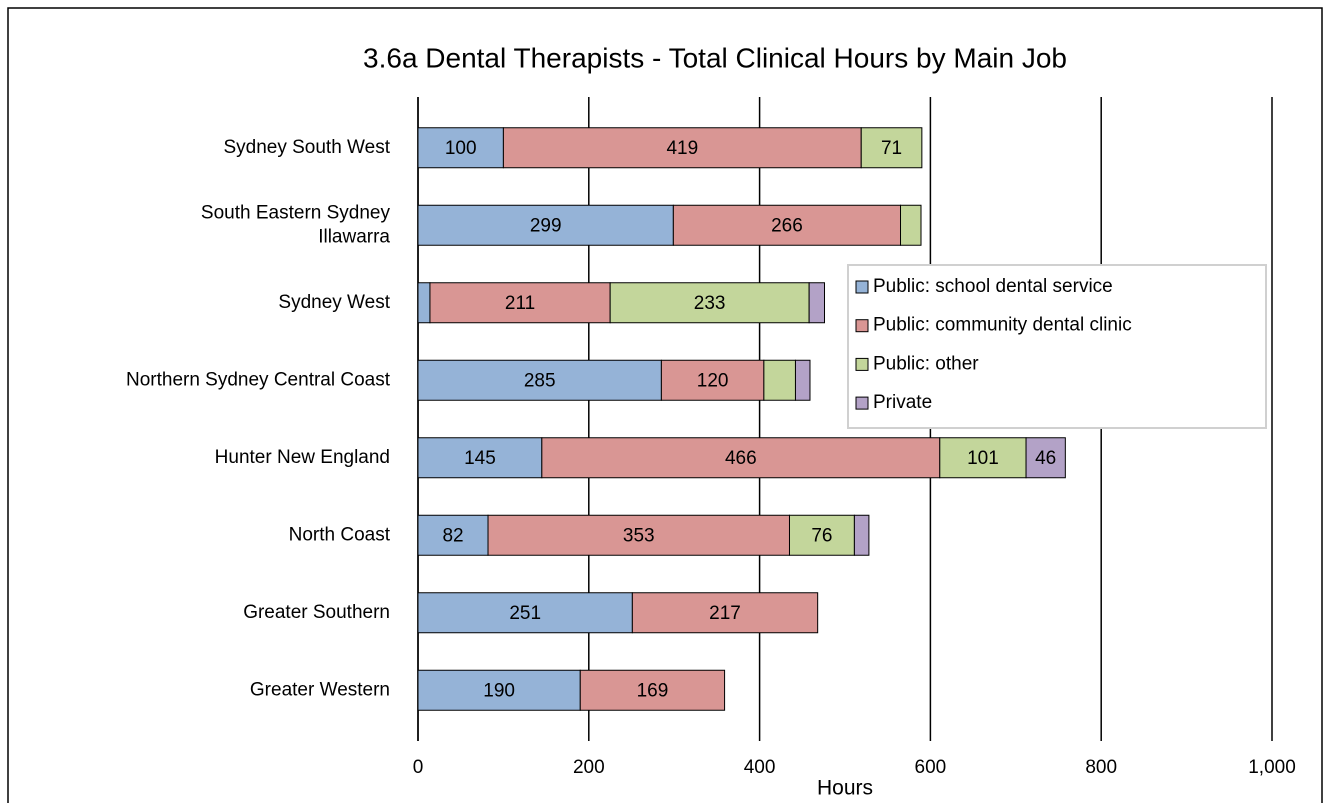  What do you see at coordinates (931, 767) in the screenshot?
I see `x-tick-label: 600` at bounding box center [931, 767].